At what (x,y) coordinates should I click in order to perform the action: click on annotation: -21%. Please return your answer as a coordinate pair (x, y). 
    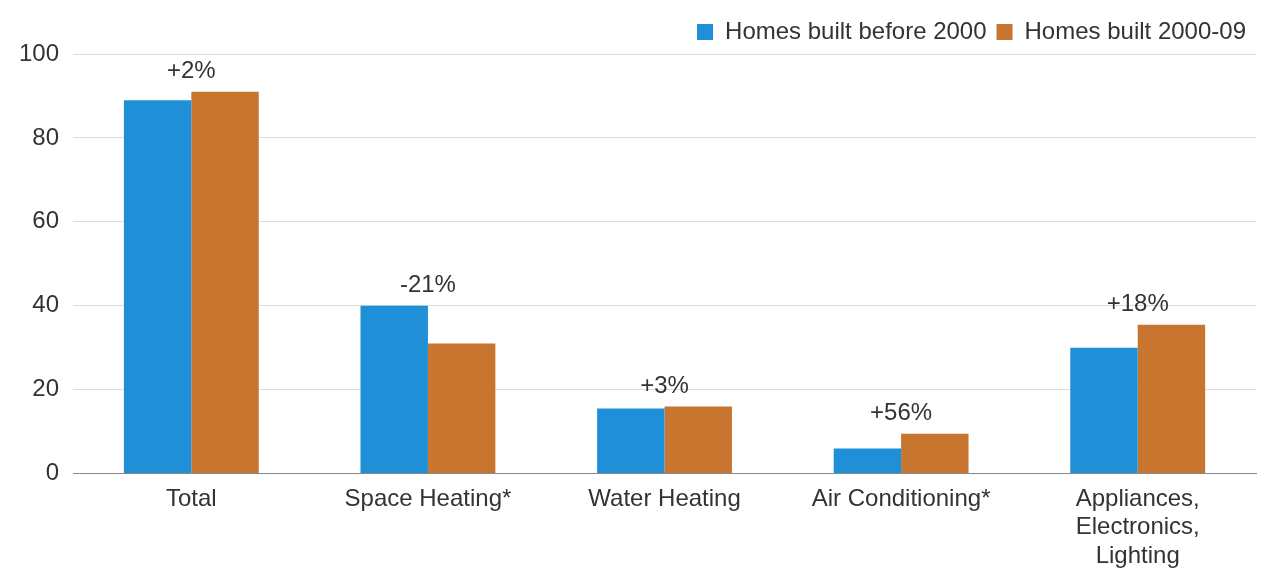
    Looking at the image, I should click on (427, 284).